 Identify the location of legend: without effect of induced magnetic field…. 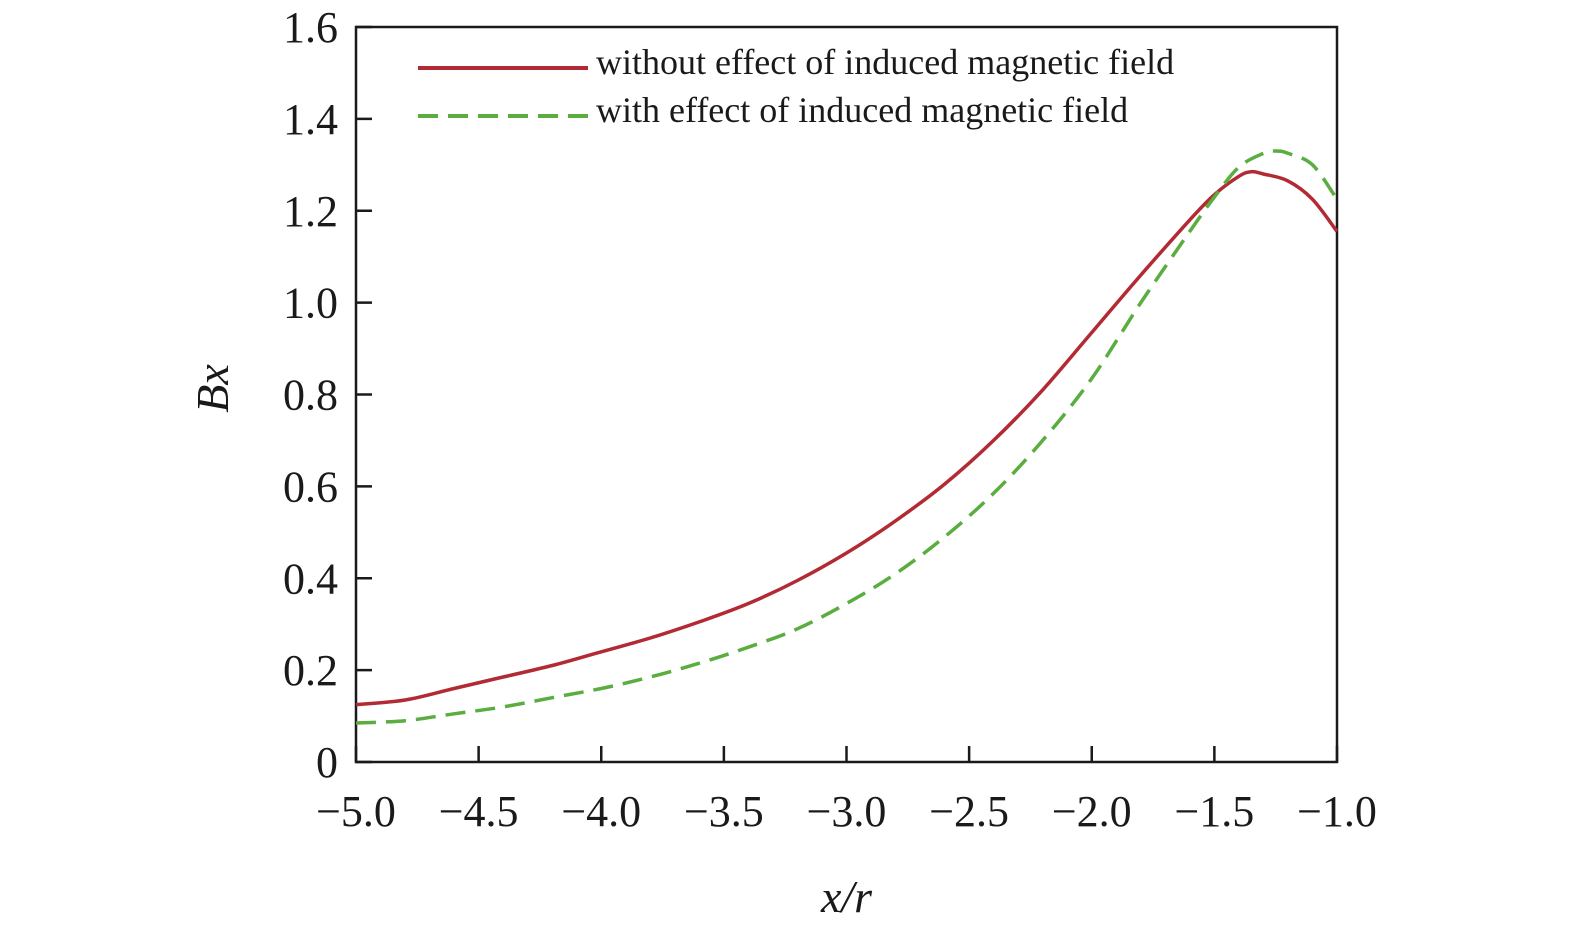
(796, 86).